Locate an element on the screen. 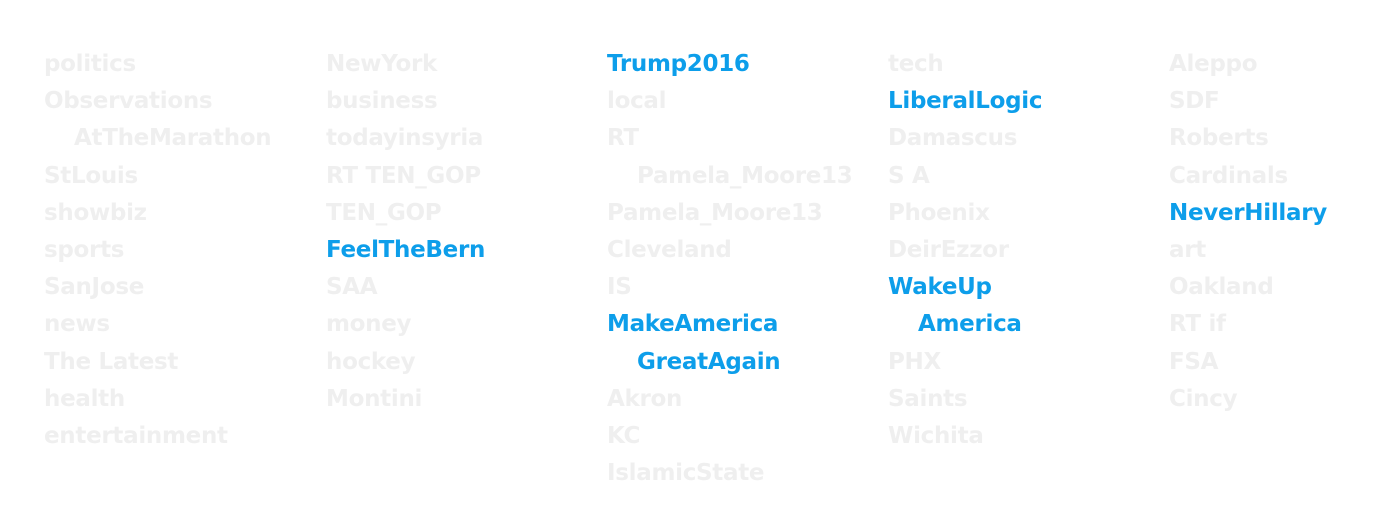 This screenshot has height=529, width=1400. hashtag-term: Roberts is located at coordinates (1219, 138).